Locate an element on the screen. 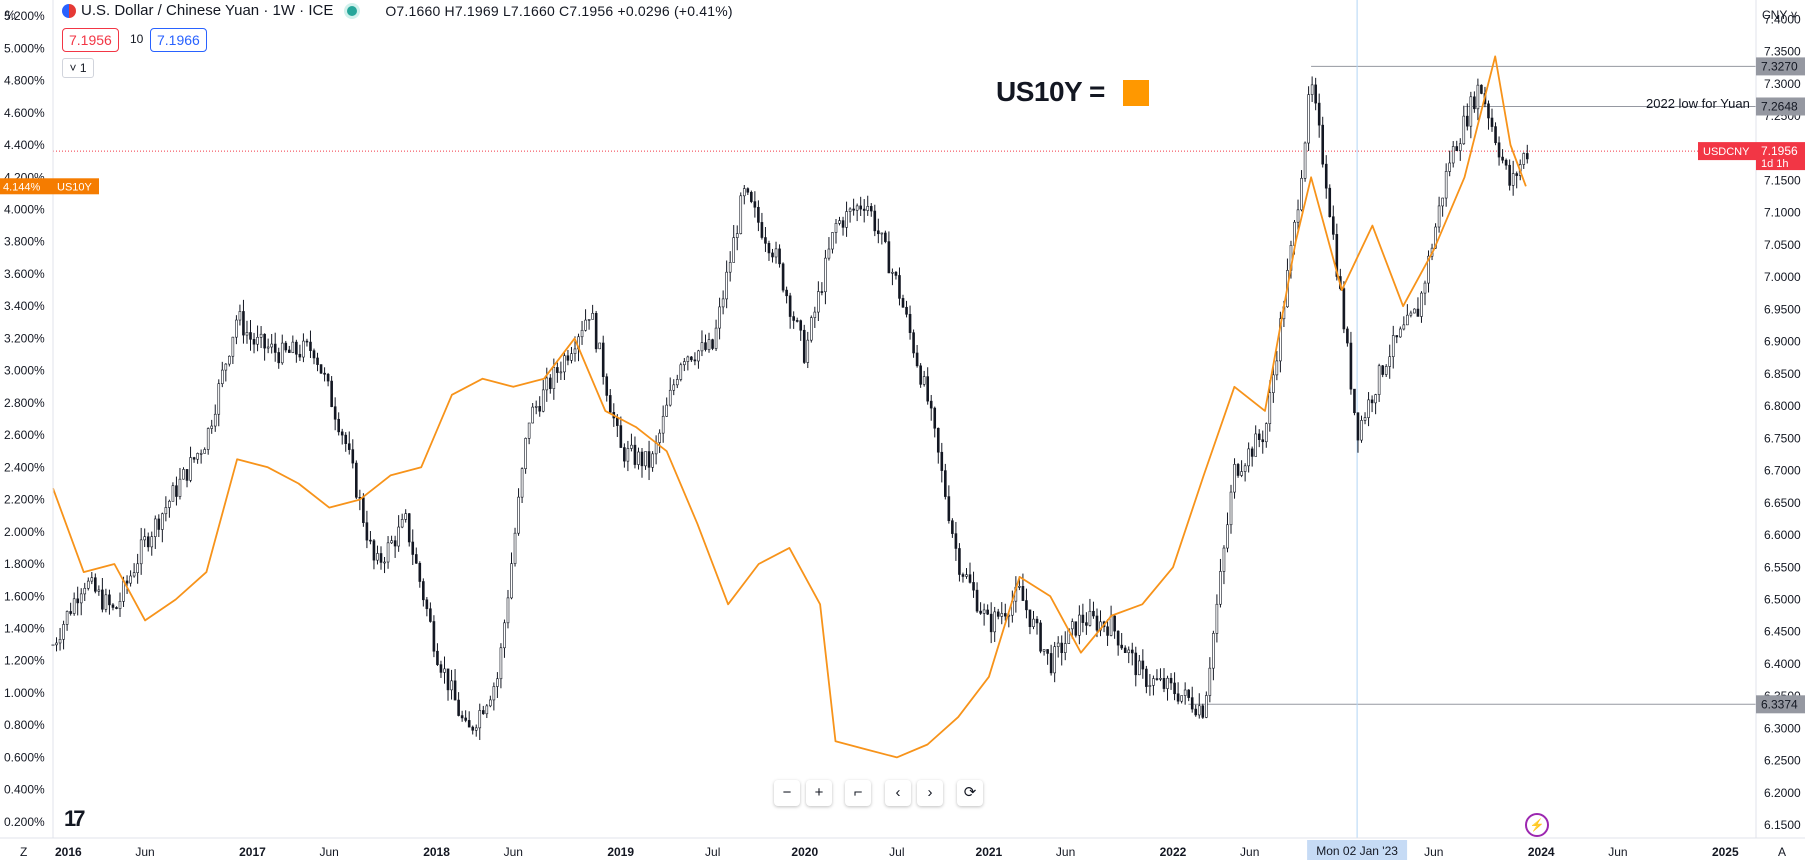 The height and width of the screenshot is (862, 1805). crosshair-date-badge is located at coordinates (1357, 850).